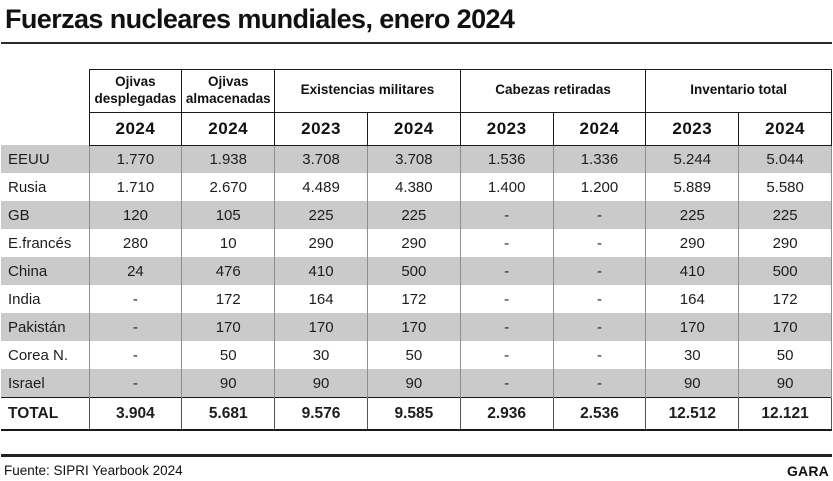 This screenshot has width=833, height=481. Describe the element at coordinates (599, 187) in the screenshot. I see `value-cell: 1.200` at that location.